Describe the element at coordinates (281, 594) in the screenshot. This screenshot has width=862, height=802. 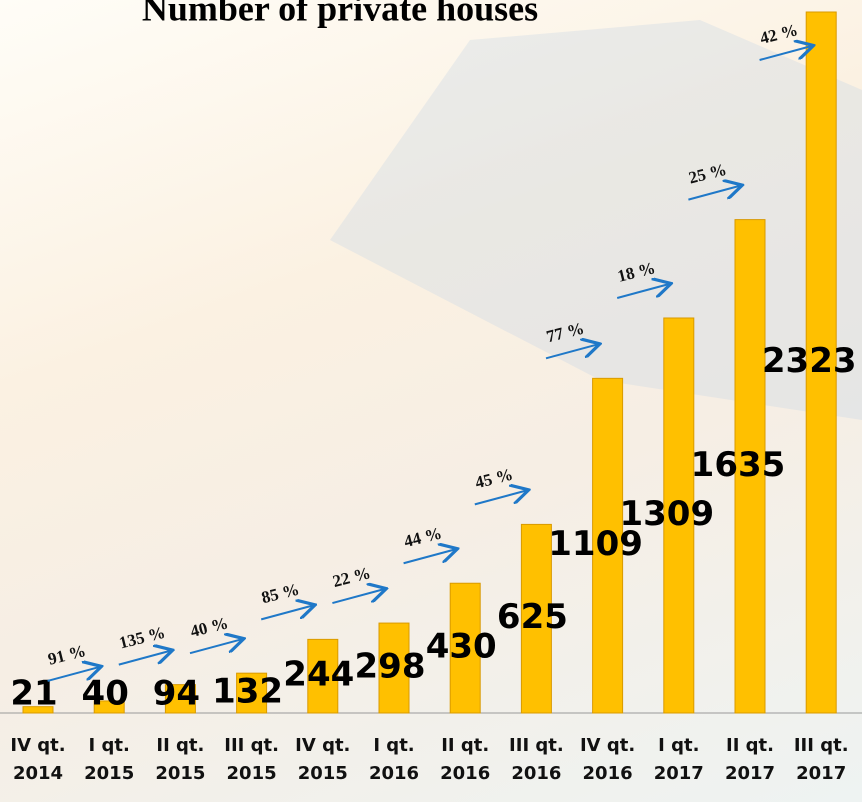
I see `growth-label: 85 %` at that location.